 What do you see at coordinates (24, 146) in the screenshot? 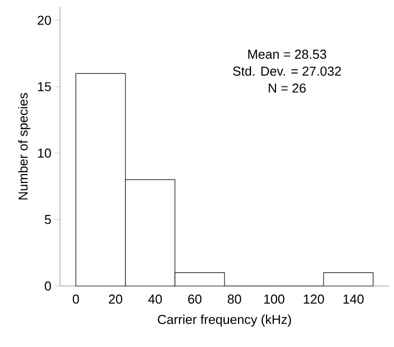
I see `y-axis-title: Number of species` at bounding box center [24, 146].